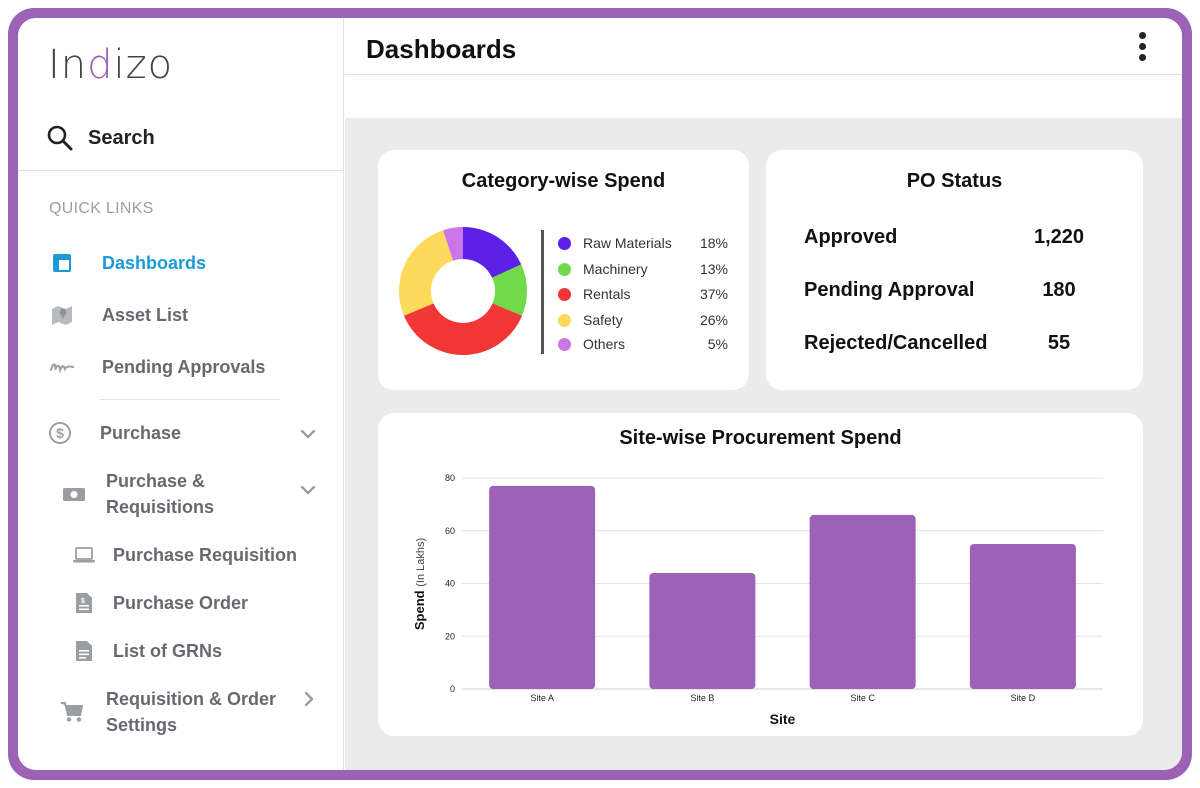 The width and height of the screenshot is (1200, 788). I want to click on pie-slice-others, so click(453, 244).